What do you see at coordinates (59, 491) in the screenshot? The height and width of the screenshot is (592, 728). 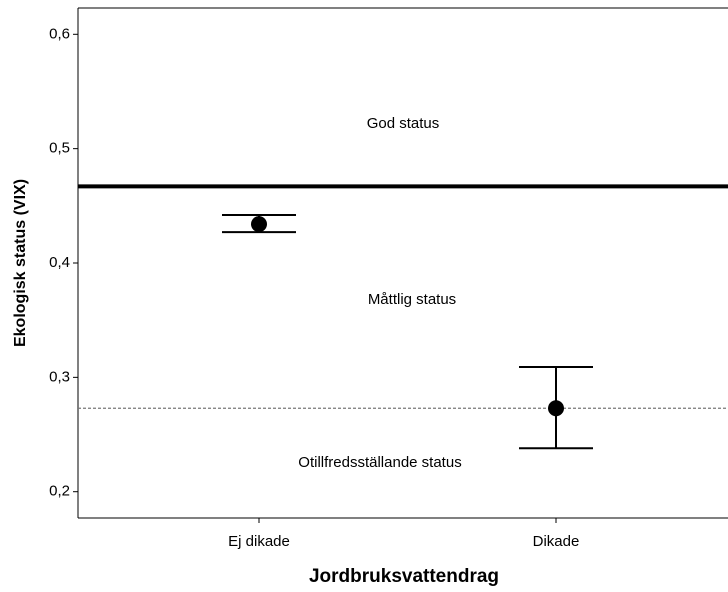 I see `y-tick-label: 0,2` at bounding box center [59, 491].